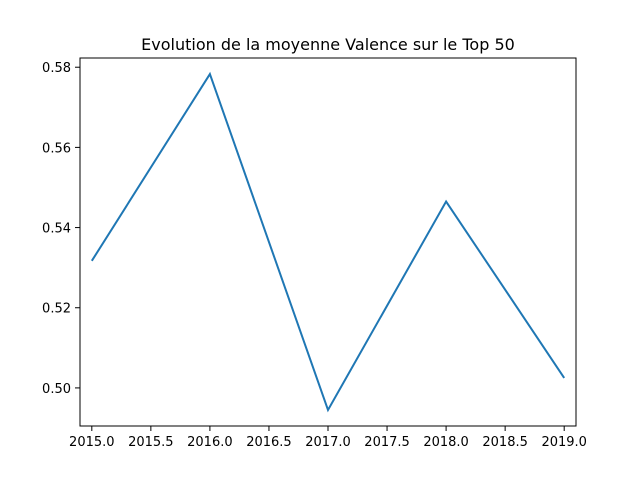  I want to click on x-tick-label: 2018.5, so click(505, 442).